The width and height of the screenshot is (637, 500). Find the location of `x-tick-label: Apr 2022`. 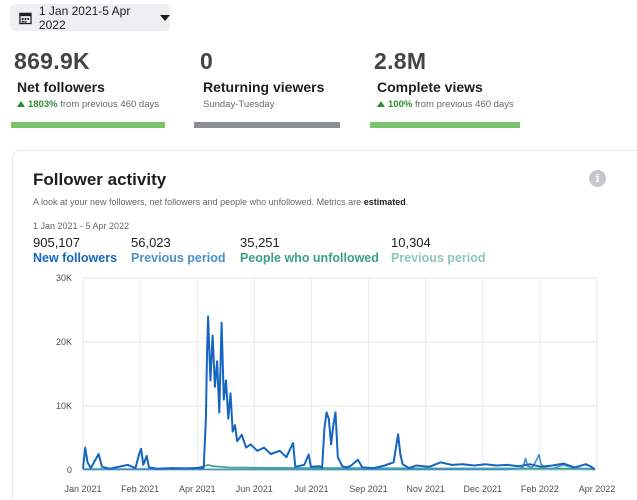

x-tick-label: Apr 2022 is located at coordinates (597, 489).